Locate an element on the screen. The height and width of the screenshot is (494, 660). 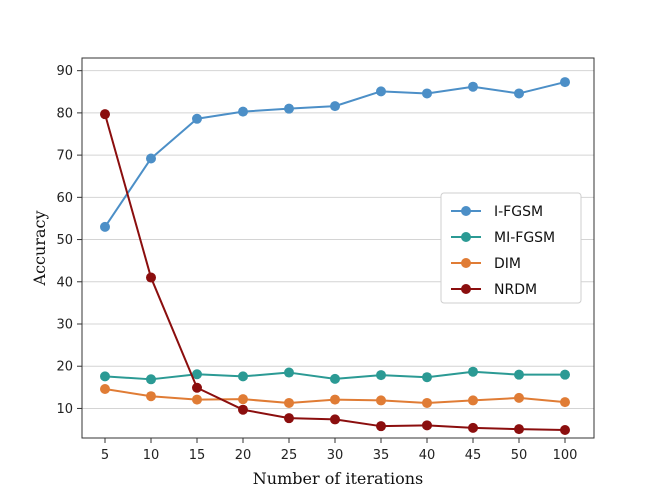
x-tick-label: 5 is located at coordinates (105, 455).